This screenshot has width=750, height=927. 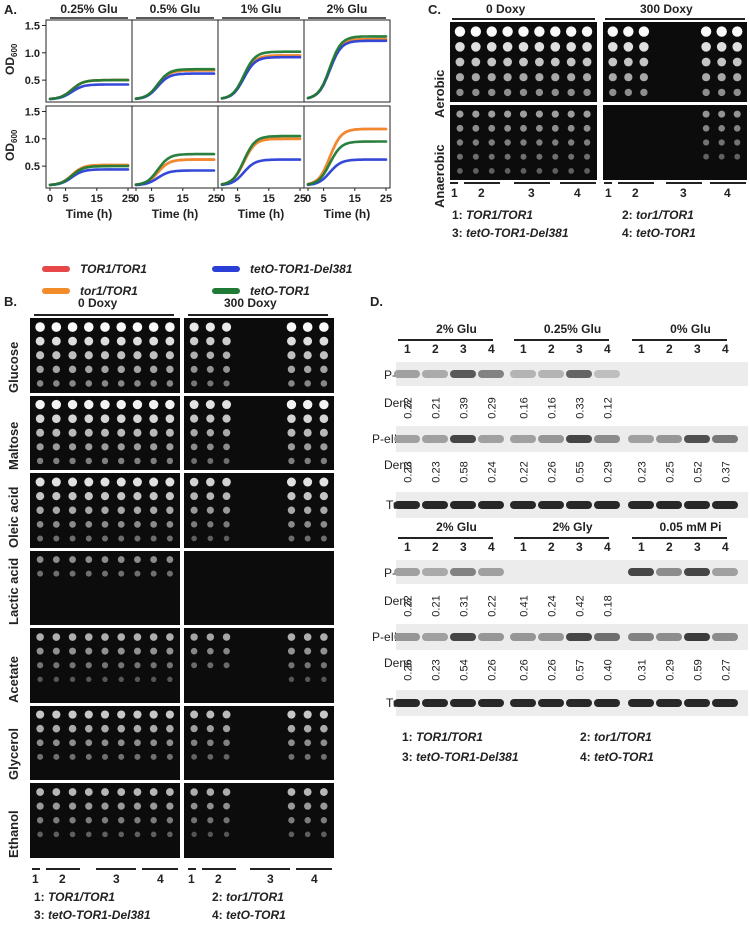 I want to click on p-s6-density: 0.18, so click(x=608, y=606).